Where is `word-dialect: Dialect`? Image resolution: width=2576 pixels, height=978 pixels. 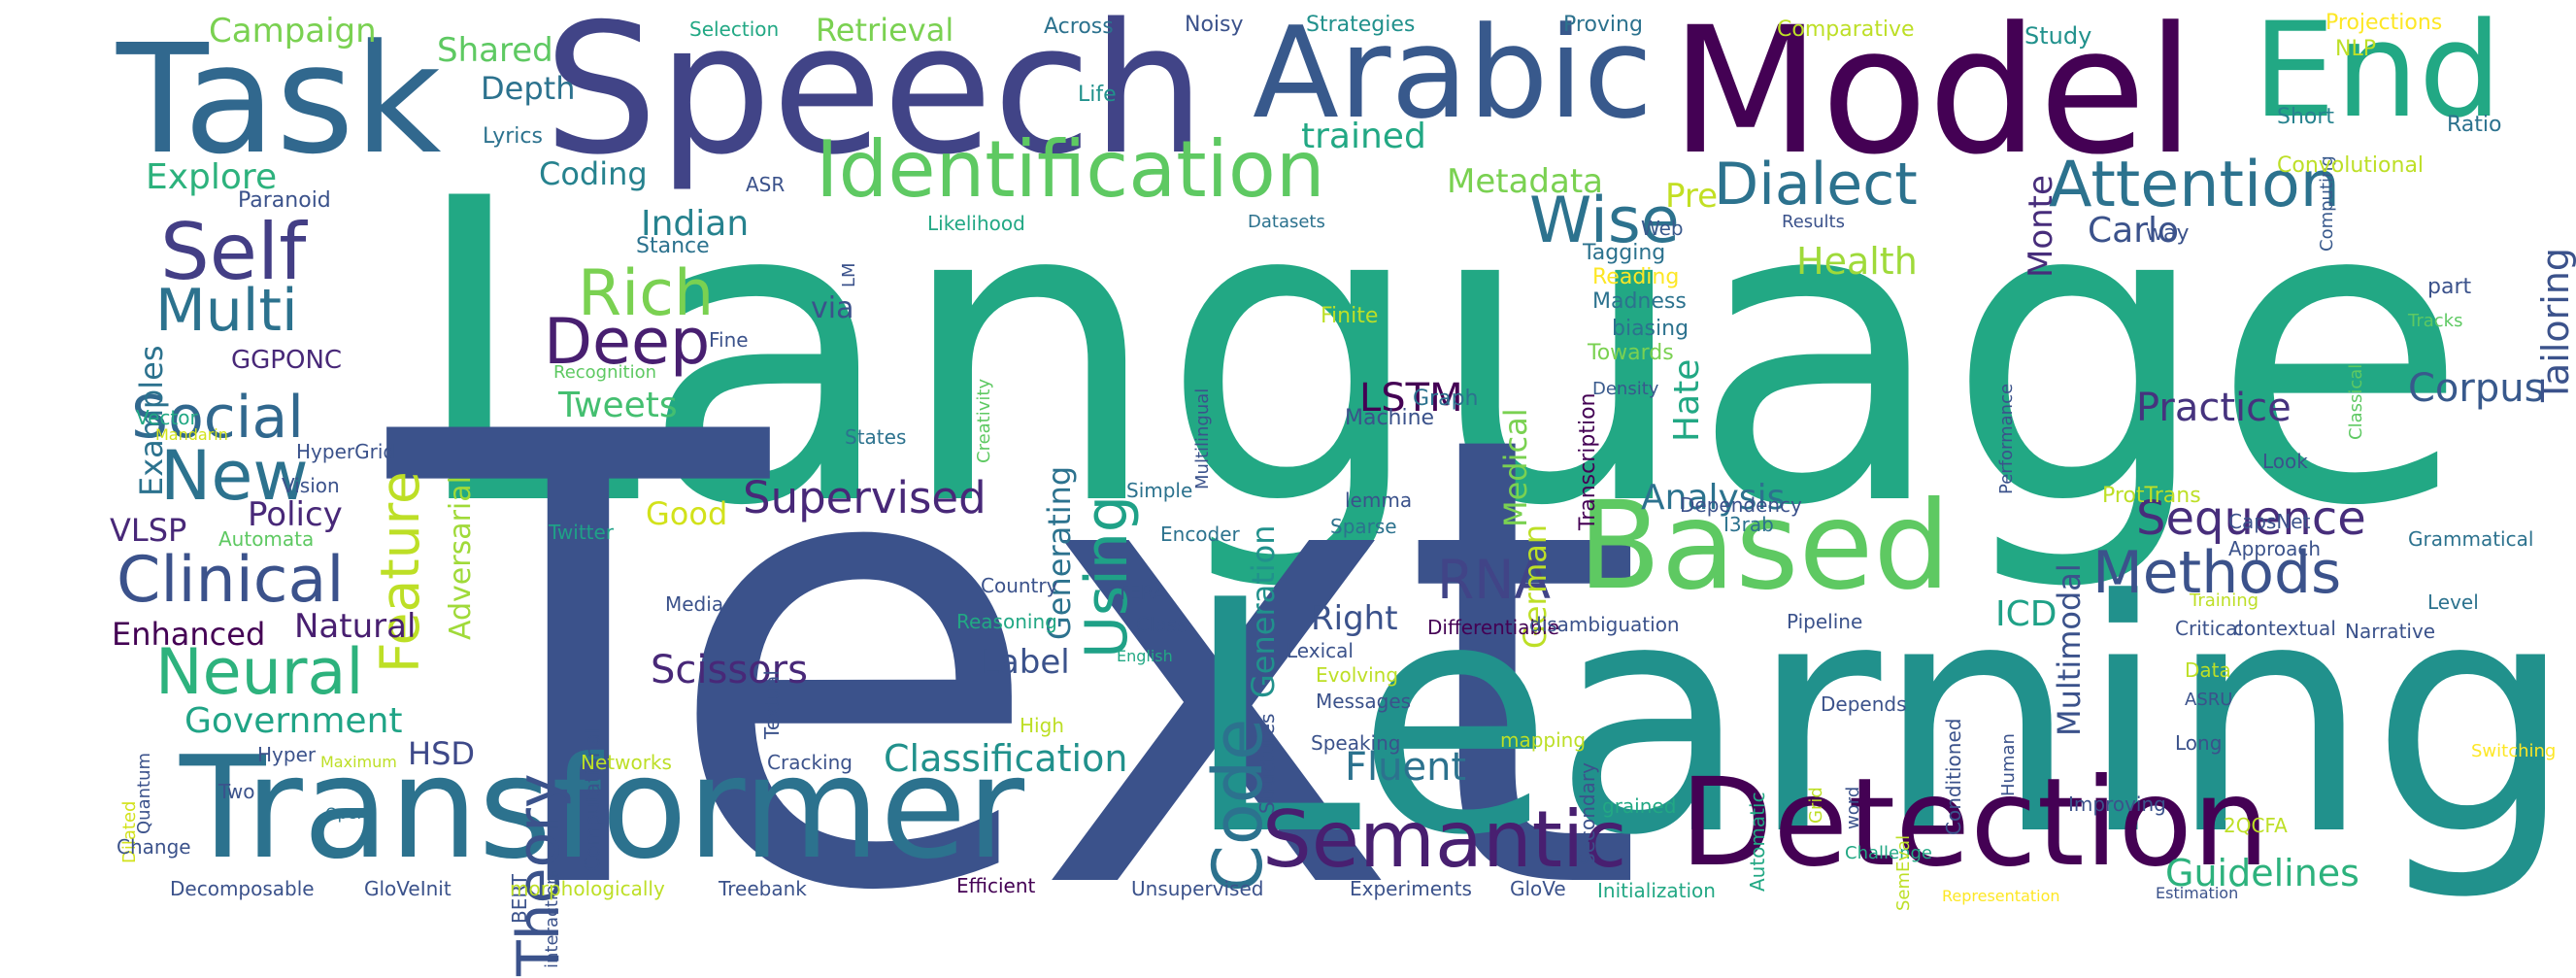
word-dialect: Dialect is located at coordinates (1816, 185).